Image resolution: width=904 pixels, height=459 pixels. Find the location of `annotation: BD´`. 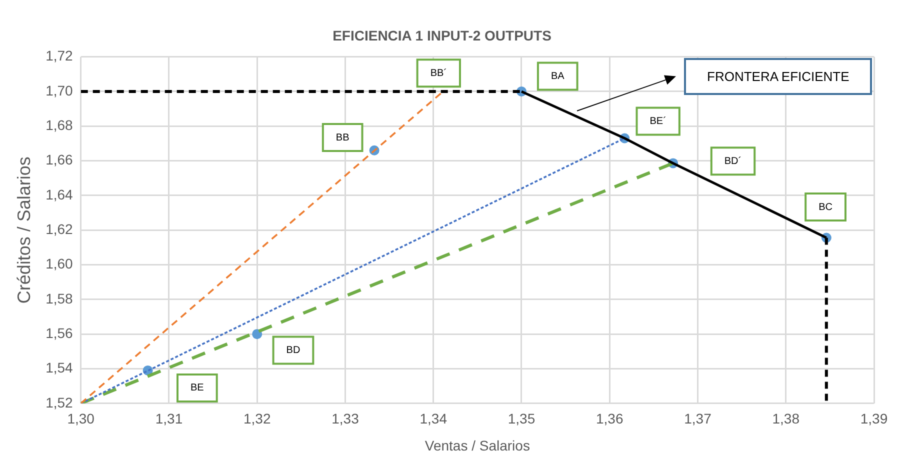

annotation: BD´ is located at coordinates (733, 161).